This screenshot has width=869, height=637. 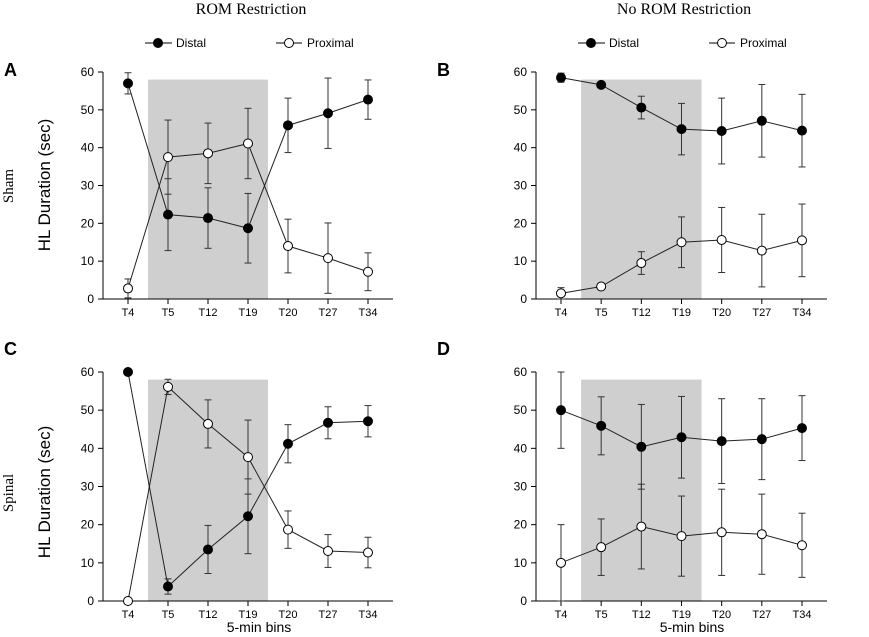 I want to click on row-label-spinal: Spinal, so click(x=9, y=493).